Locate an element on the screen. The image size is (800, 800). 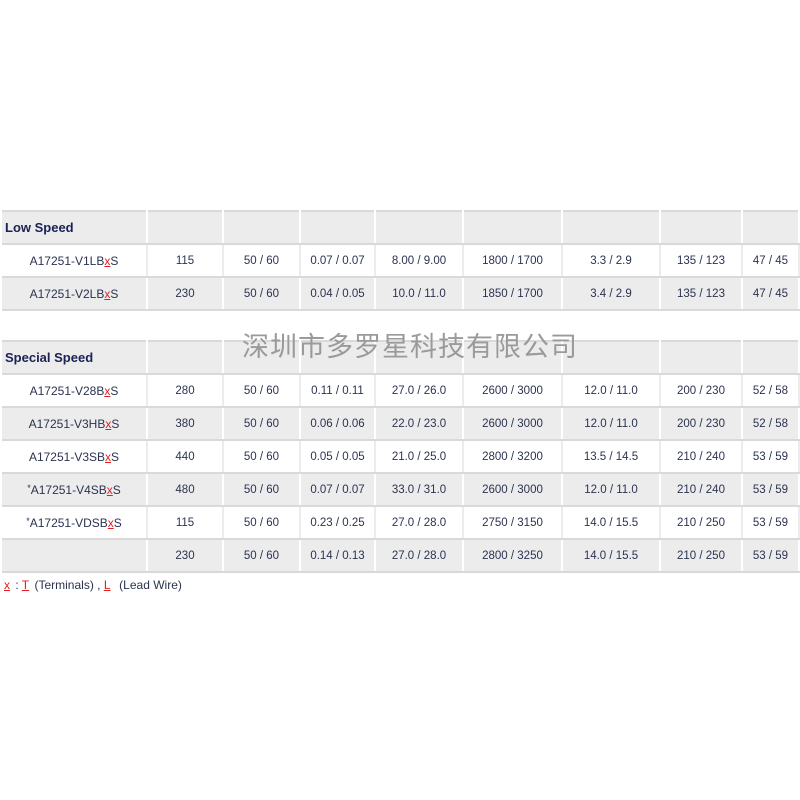
value-cell: 2800 / 3200 is located at coordinates (513, 456).